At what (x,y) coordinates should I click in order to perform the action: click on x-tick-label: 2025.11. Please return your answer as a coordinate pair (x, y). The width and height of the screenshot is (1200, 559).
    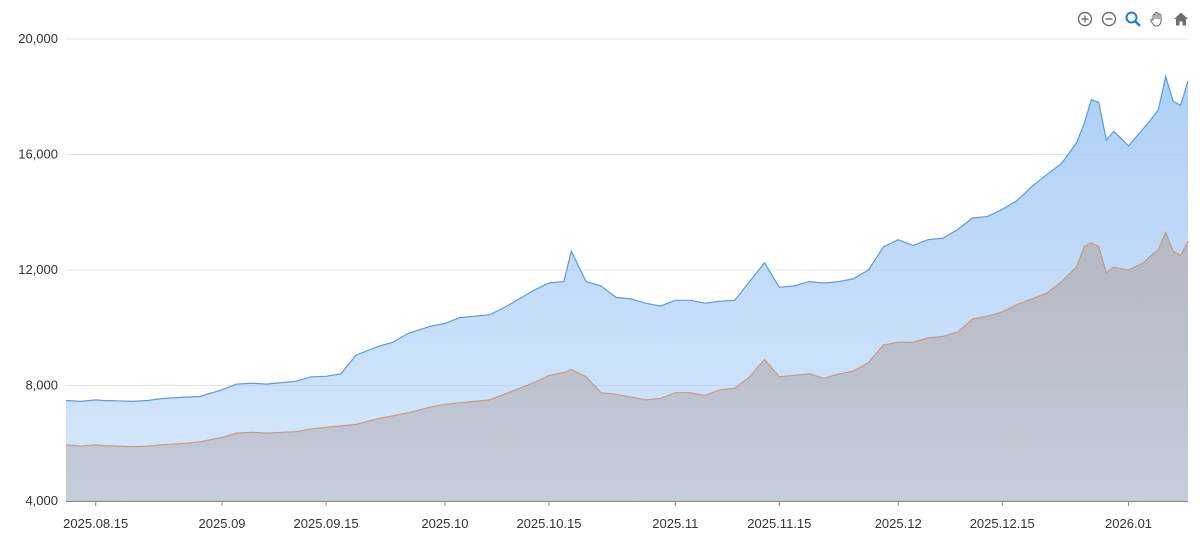
    Looking at the image, I should click on (675, 523).